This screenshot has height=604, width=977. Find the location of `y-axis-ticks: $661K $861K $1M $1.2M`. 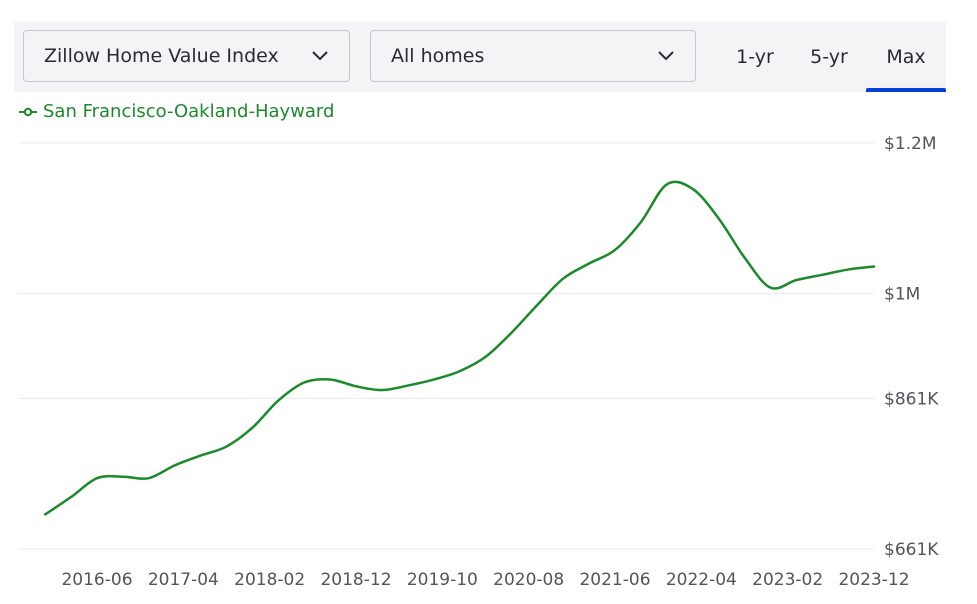

y-axis-ticks: $661K $861K $1M $1.2M is located at coordinates (911, 347).